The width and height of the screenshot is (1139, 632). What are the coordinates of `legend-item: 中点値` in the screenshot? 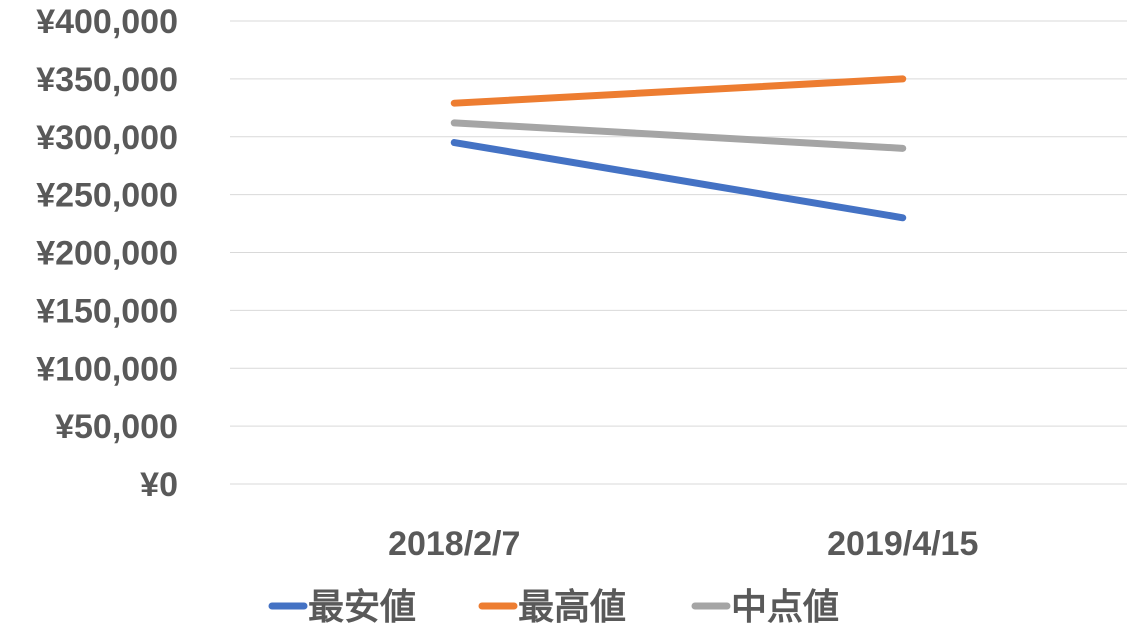 It's located at (765, 607).